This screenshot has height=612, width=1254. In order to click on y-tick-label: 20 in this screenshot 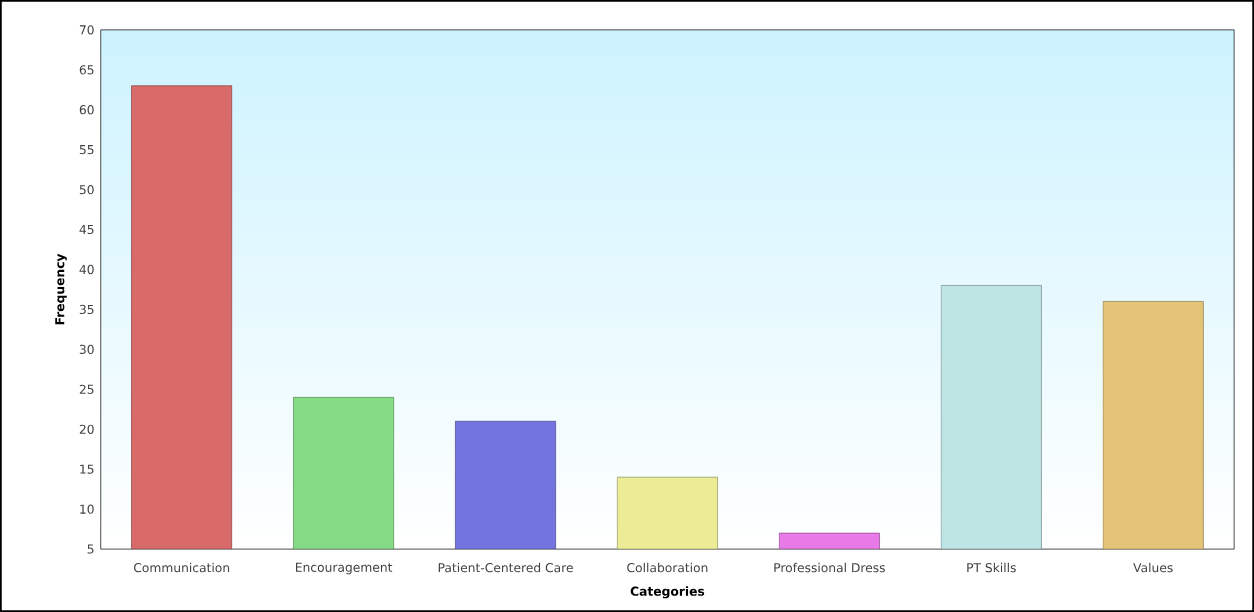, I will do `click(86, 429)`.